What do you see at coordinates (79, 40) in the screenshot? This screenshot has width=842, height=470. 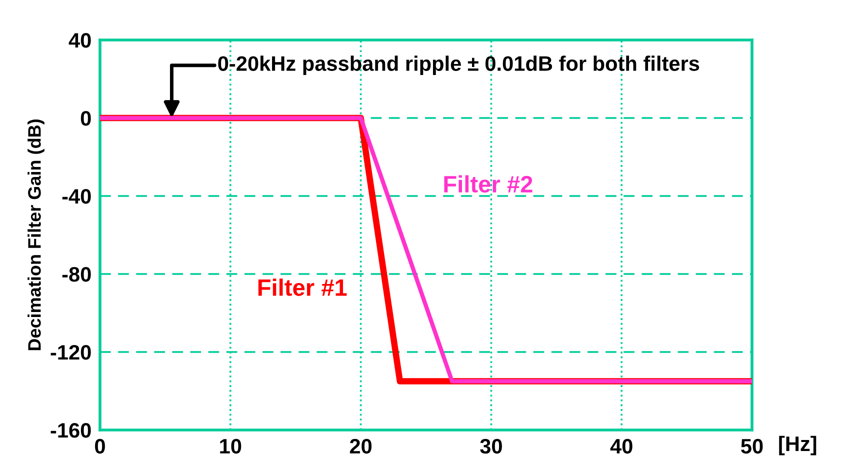 I see `y-tick-label: 40` at bounding box center [79, 40].